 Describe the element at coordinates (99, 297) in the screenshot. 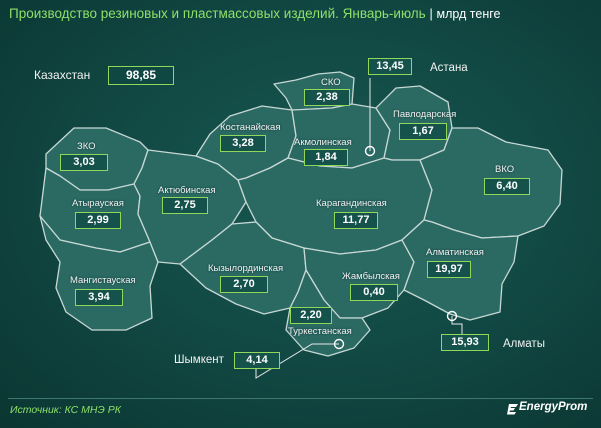

I see `region-mangystau-value: 3,94` at that location.